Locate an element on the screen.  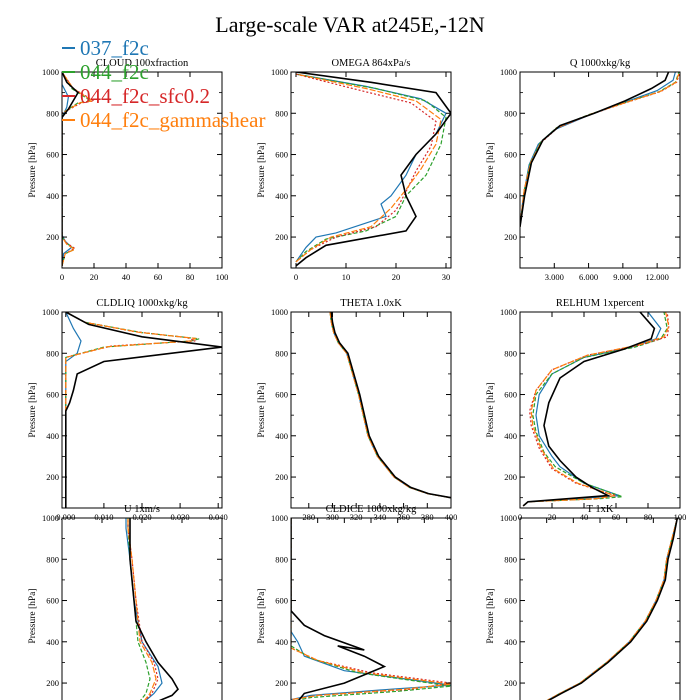
x-tick-label: 40 is located at coordinates (126, 277).